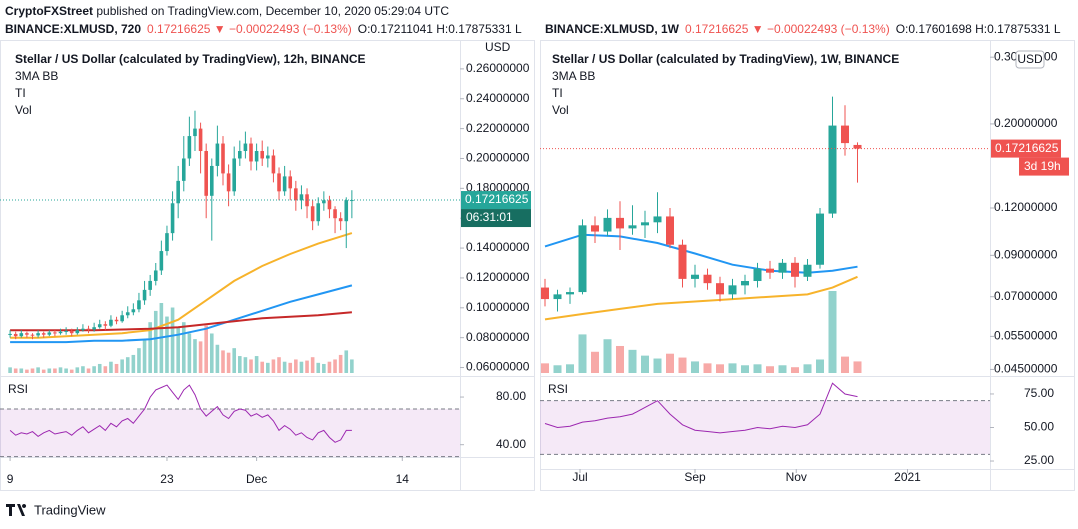 The image size is (1078, 529). I want to click on last-price-box, so click(1026, 148).